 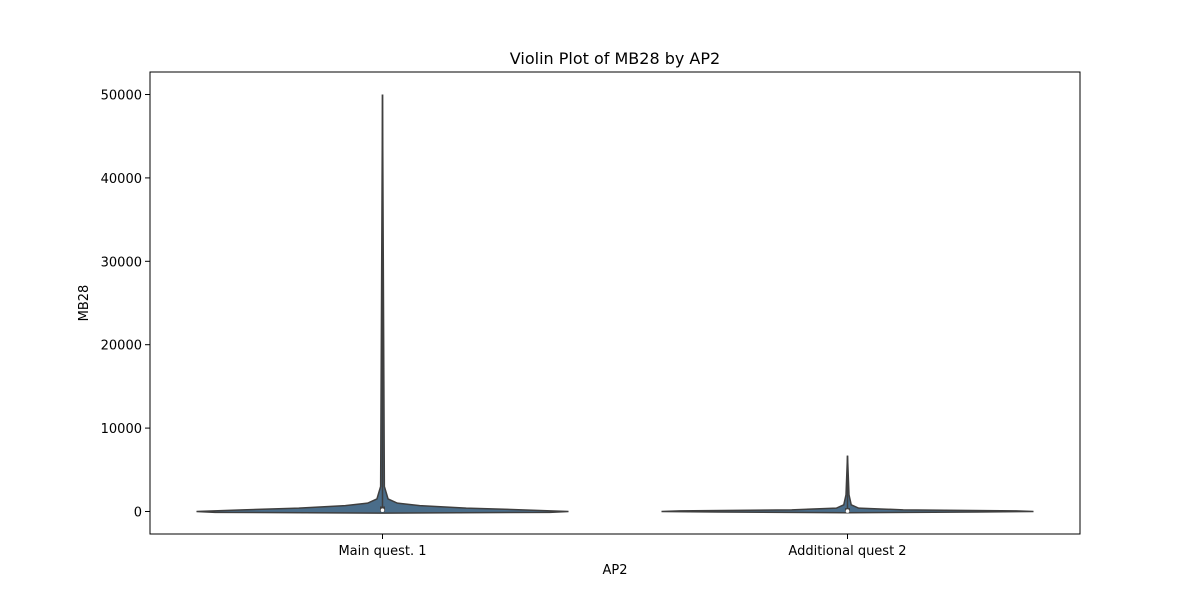 I want to click on y-axis: 0 10000 20000 30000 40000 50000, so click(x=125, y=304).